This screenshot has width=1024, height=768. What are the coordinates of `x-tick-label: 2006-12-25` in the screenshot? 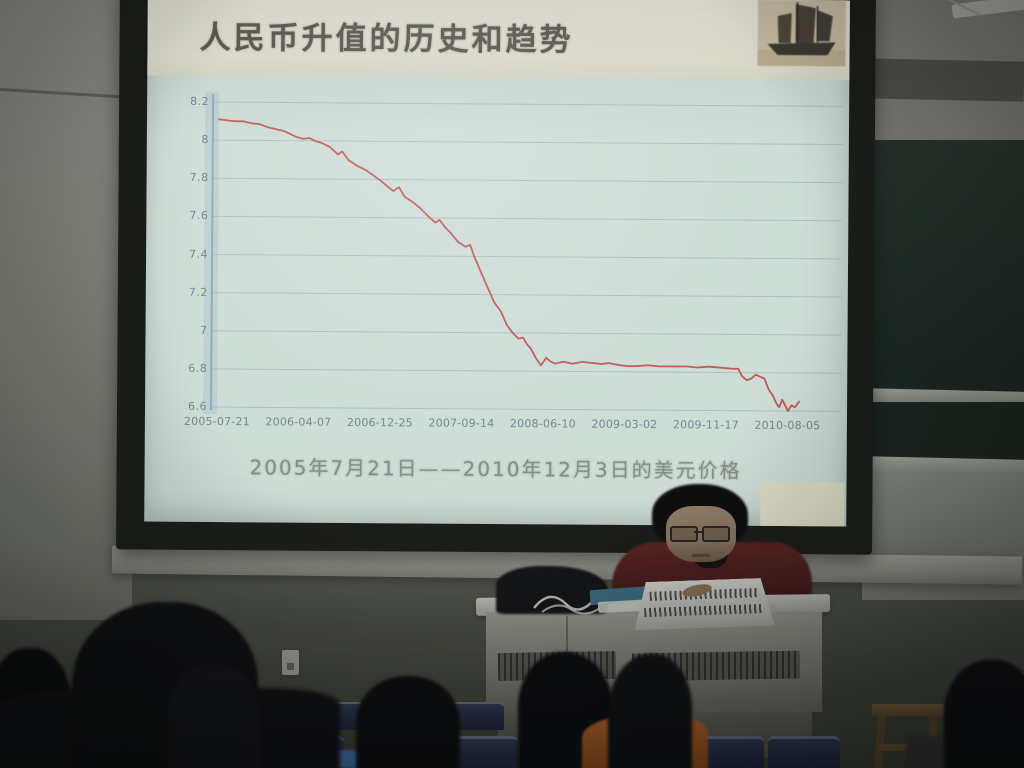 It's located at (379, 422).